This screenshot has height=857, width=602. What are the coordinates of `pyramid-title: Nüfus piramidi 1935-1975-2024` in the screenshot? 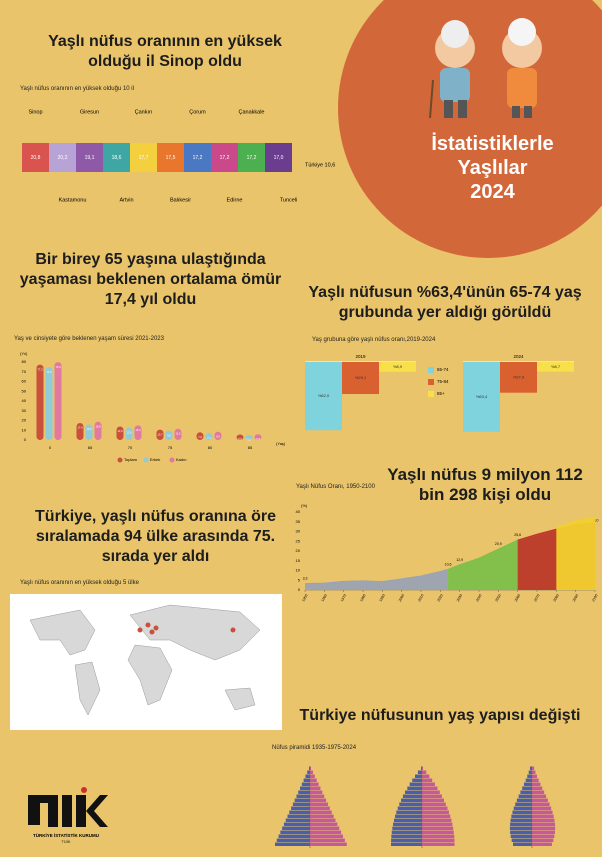 It's located at (314, 748).